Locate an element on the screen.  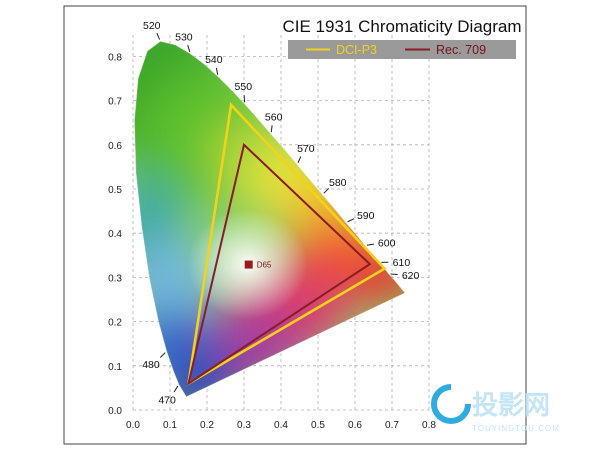
wavelength-label: 470 is located at coordinates (167, 401).